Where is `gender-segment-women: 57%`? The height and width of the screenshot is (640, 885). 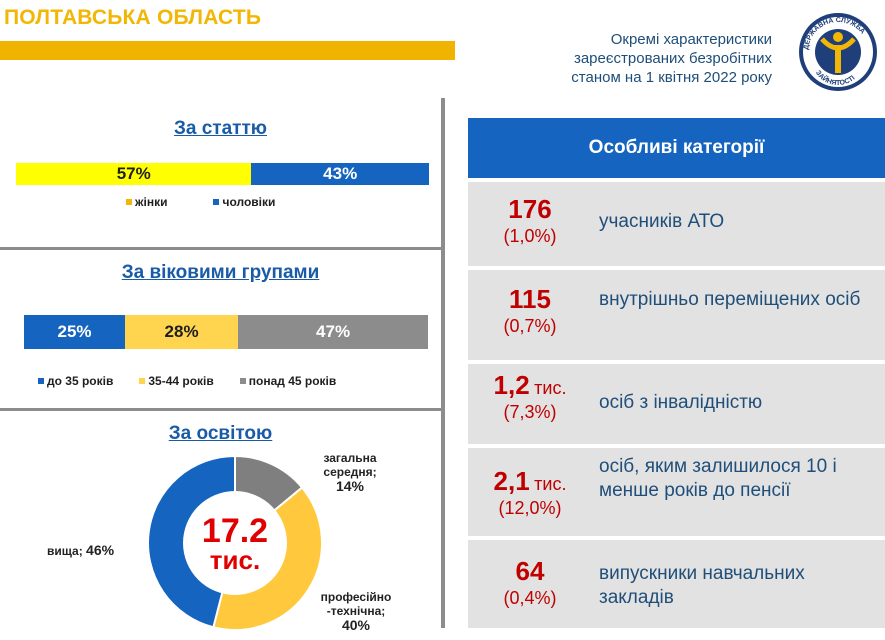 gender-segment-women: 57% is located at coordinates (134, 174).